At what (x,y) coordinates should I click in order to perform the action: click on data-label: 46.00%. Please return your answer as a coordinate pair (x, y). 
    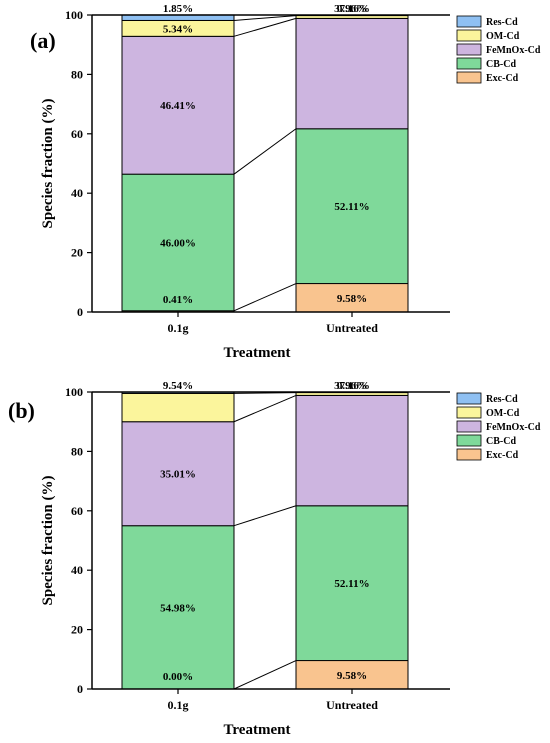
    Looking at the image, I should click on (178, 243).